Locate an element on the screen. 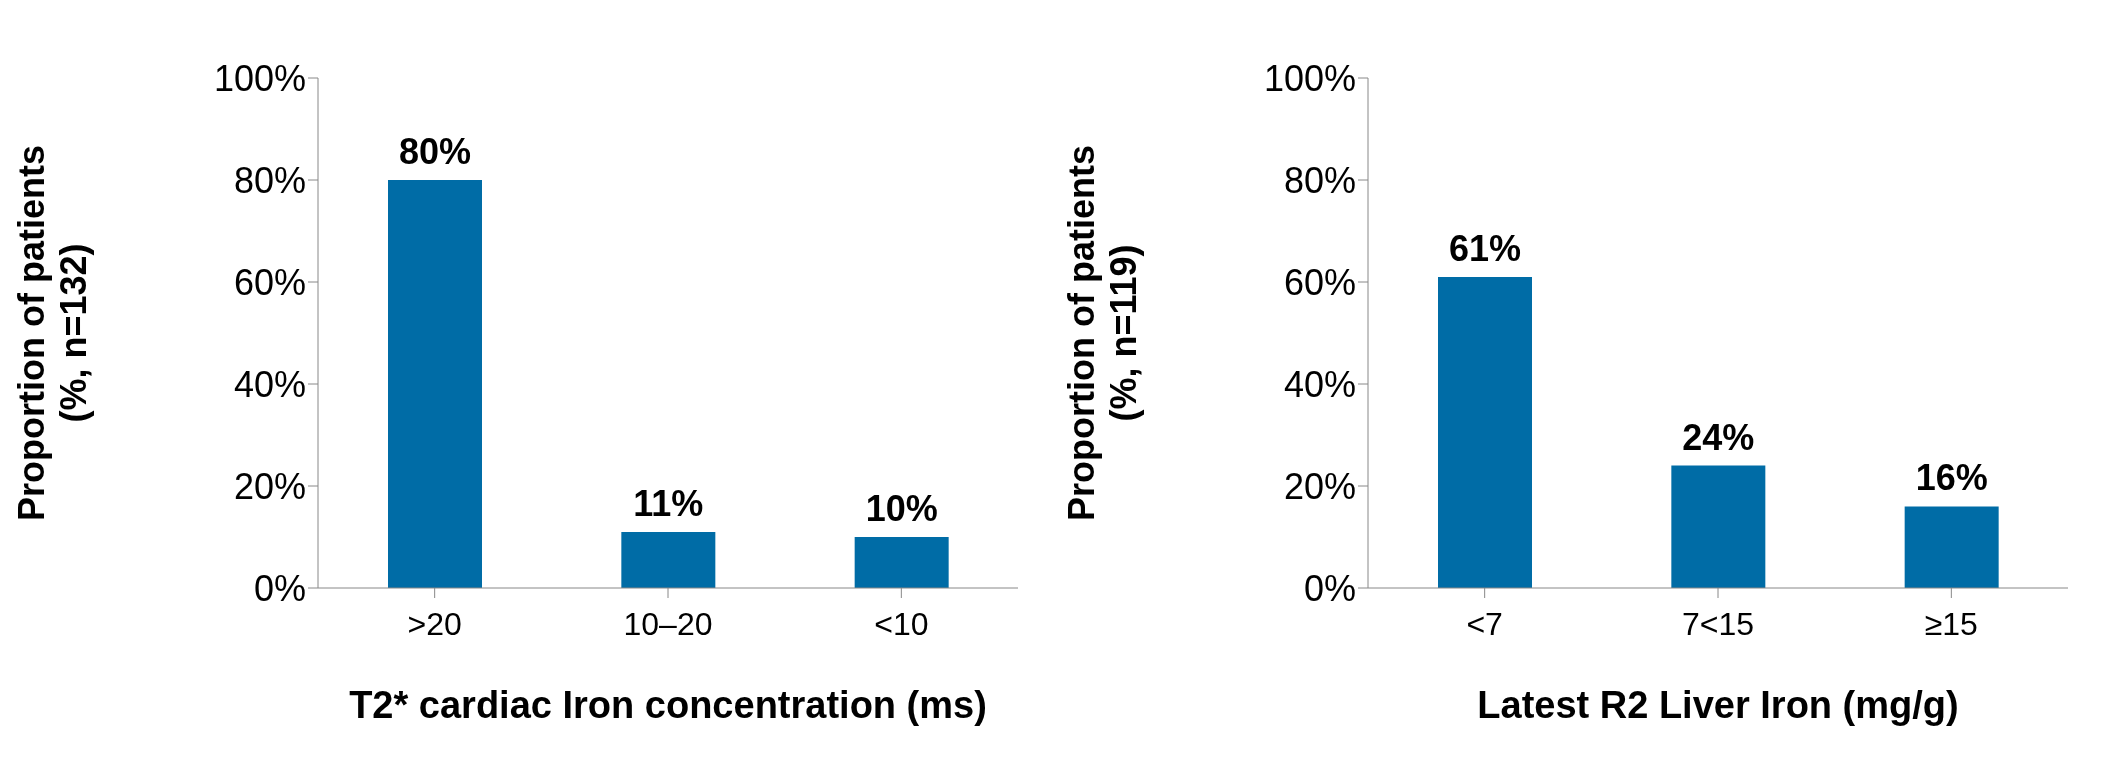 Image resolution: width=2117 pixels, height=764 pixels. data-label: 61% is located at coordinates (1485, 248).